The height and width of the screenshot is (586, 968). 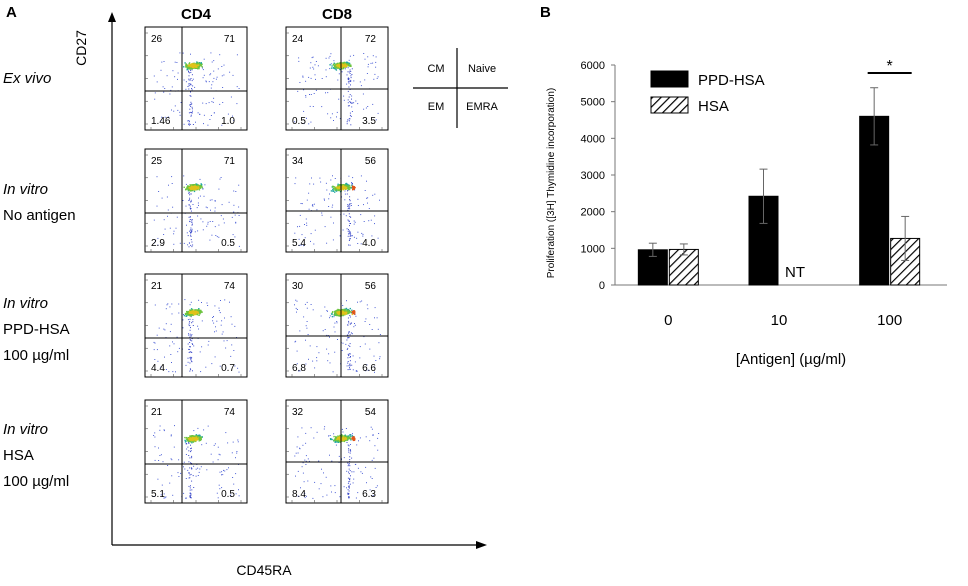 What do you see at coordinates (298, 39) in the screenshot?
I see `quadrant-top-left-value: 24` at bounding box center [298, 39].